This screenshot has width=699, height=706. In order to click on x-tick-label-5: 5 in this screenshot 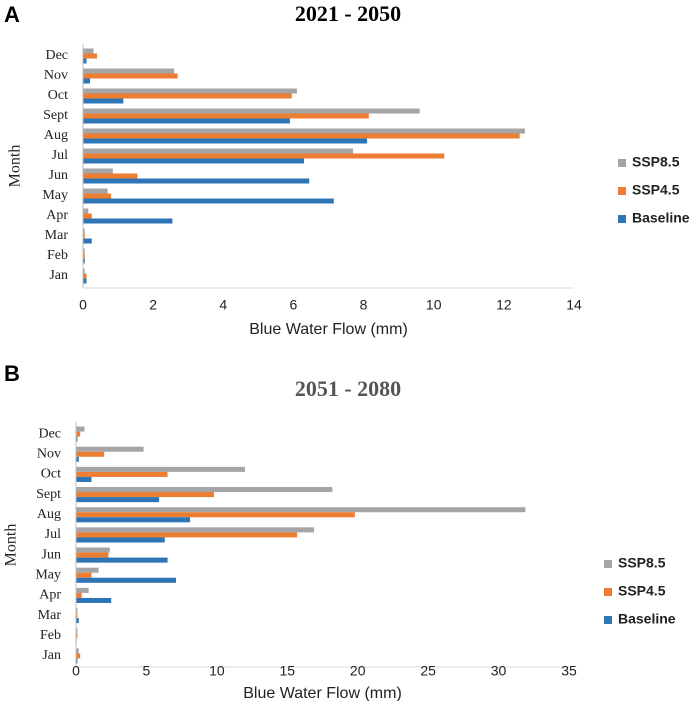, I will do `click(147, 671)`.